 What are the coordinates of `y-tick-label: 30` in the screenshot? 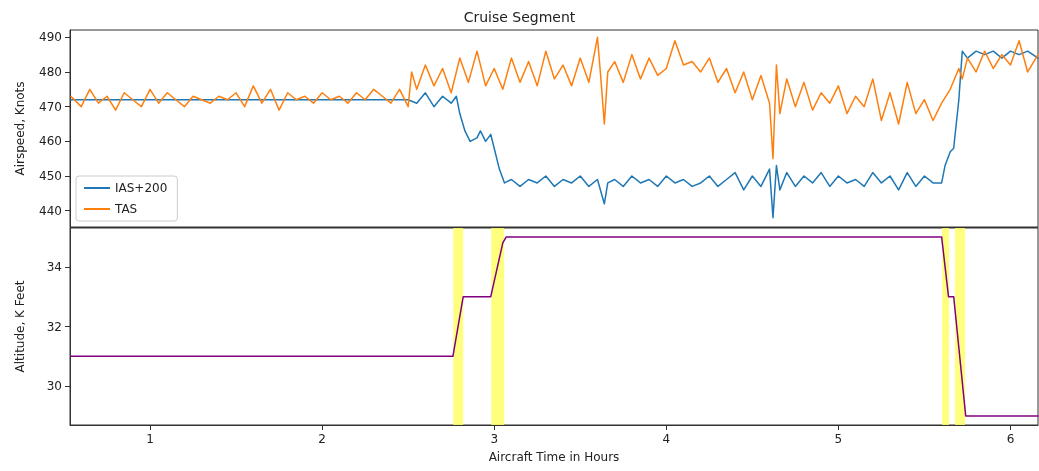 It's located at (54, 386).